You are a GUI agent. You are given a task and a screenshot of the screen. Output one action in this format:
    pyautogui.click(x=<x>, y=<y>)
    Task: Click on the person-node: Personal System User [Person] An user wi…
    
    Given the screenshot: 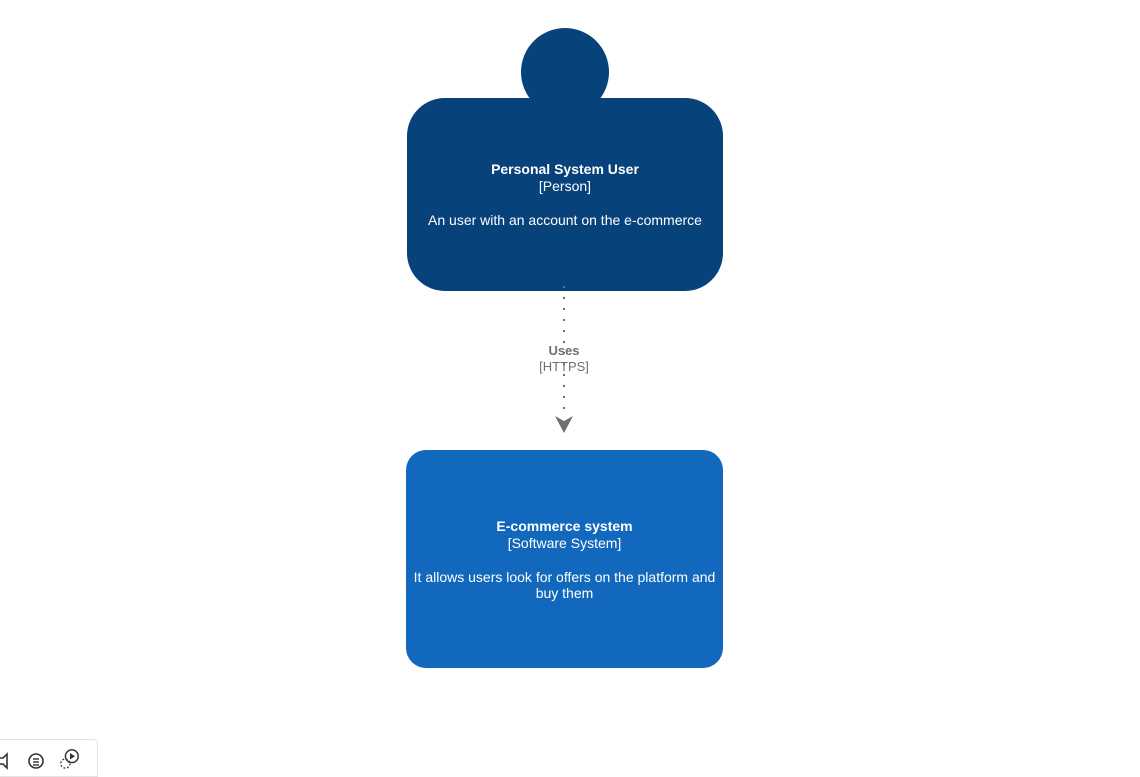 What is the action you would take?
    pyautogui.click(x=565, y=194)
    